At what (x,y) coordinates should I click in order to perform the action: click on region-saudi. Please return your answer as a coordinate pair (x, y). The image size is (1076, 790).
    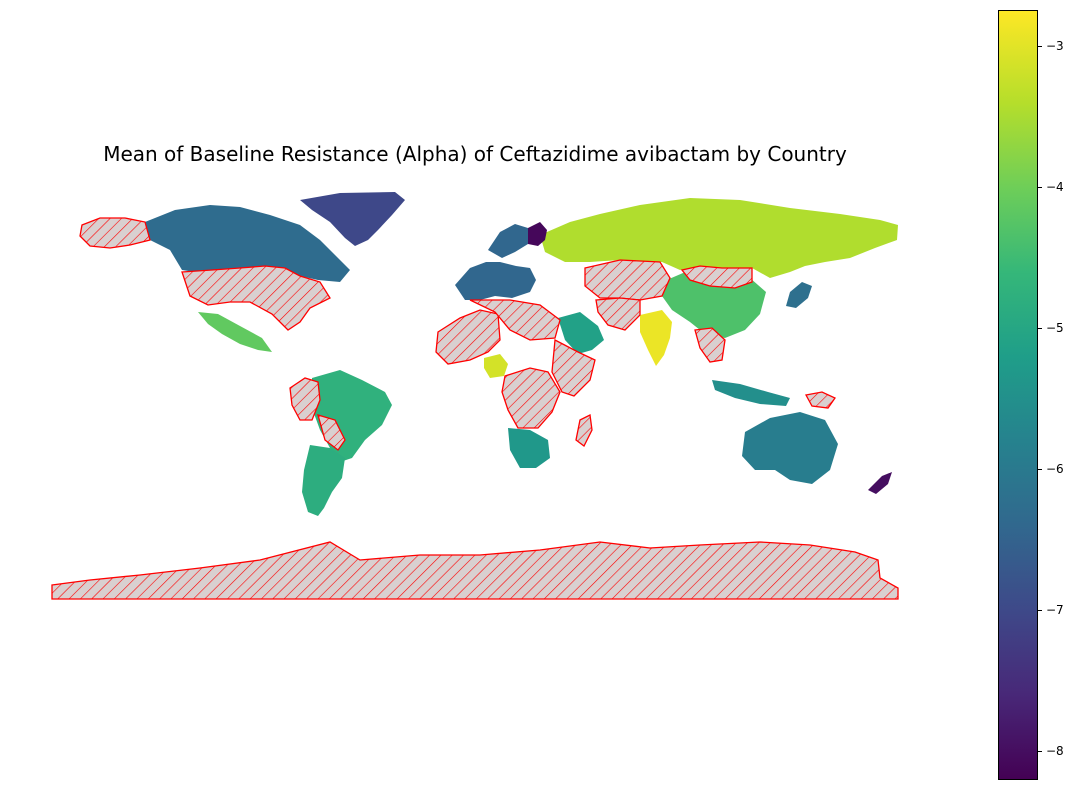
    Looking at the image, I should click on (581, 333).